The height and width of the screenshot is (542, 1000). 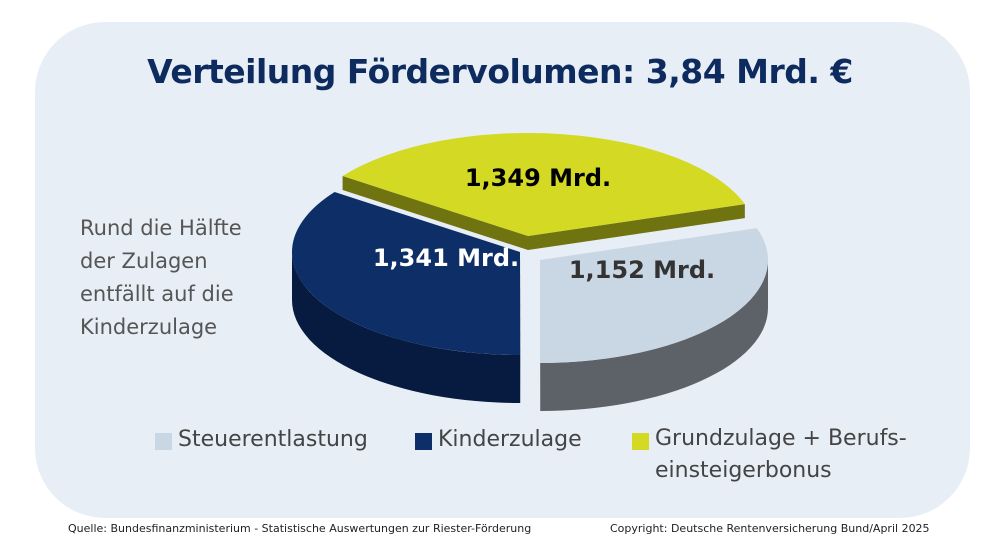 What do you see at coordinates (157, 294) in the screenshot?
I see `annotation-line: entfällt auf die` at bounding box center [157, 294].